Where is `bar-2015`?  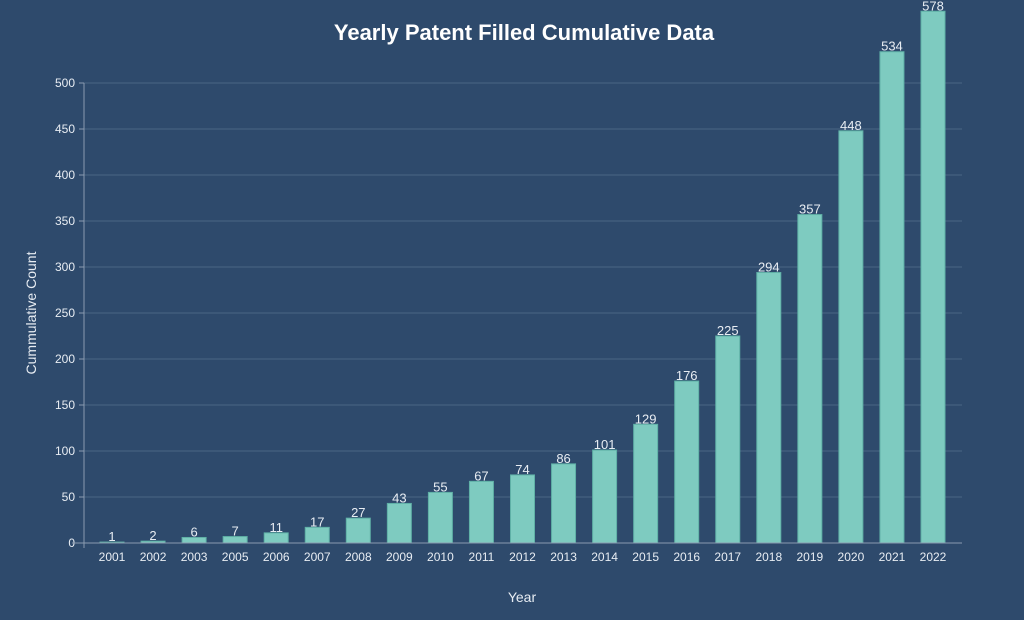 bar-2015 is located at coordinates (646, 483).